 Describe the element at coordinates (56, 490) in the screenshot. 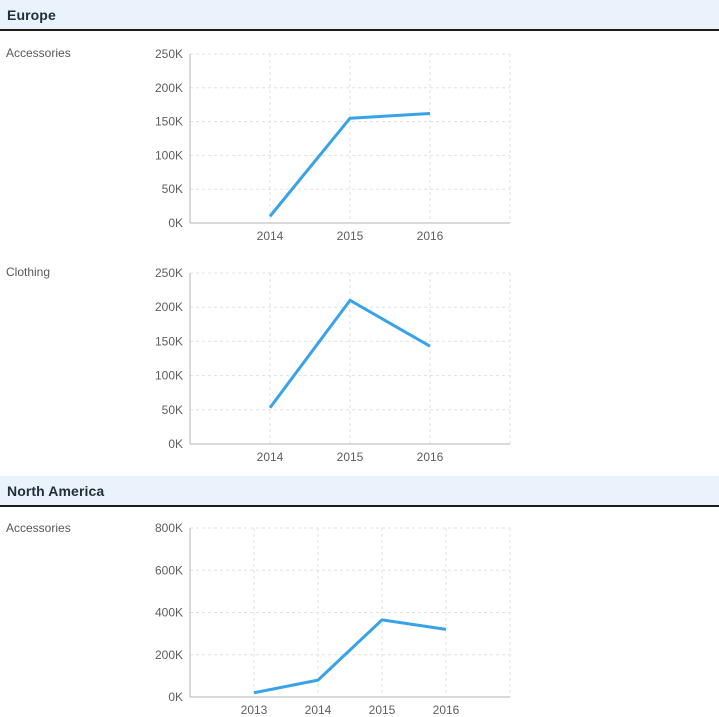

I see `section-title: North America` at that location.